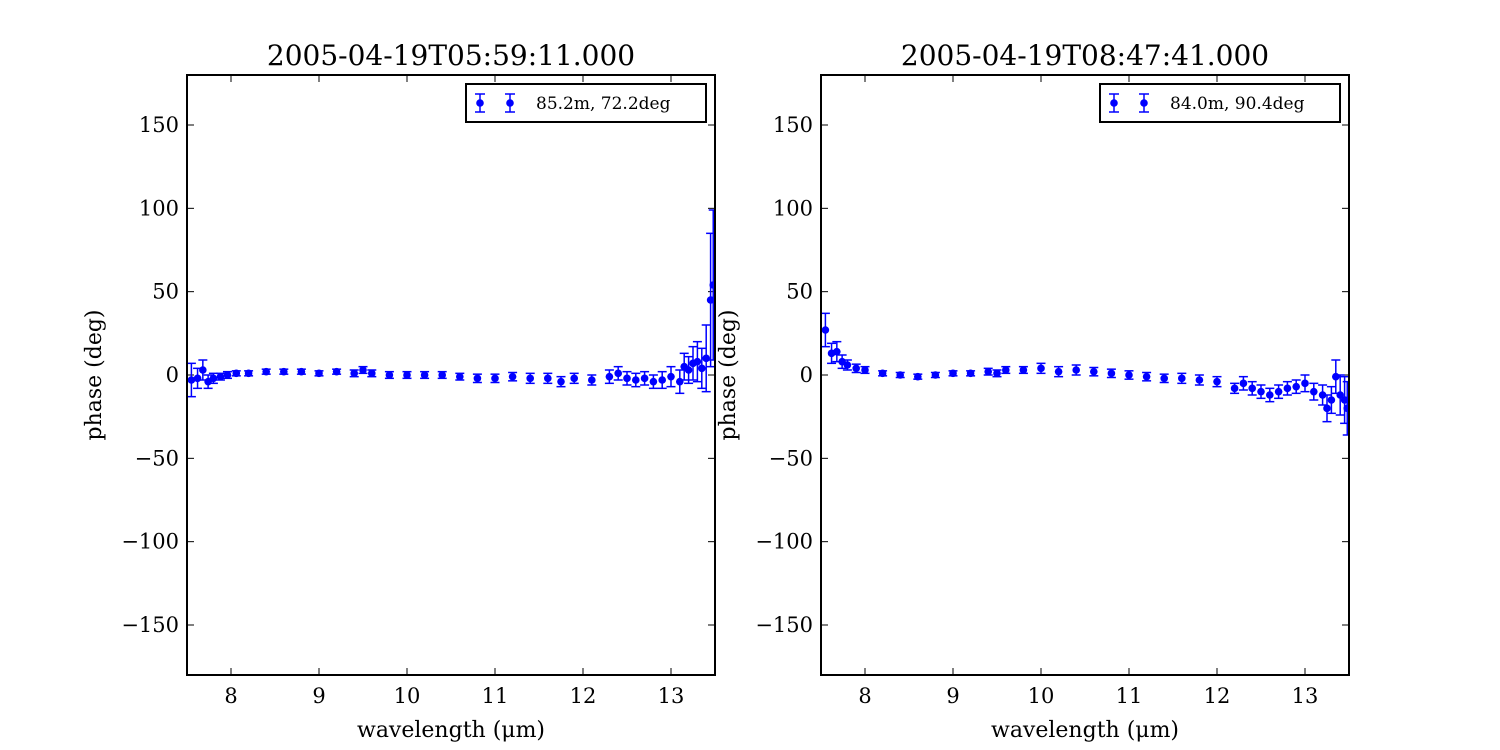 This screenshot has height=750, width=1500. What do you see at coordinates (165, 292) in the screenshot?
I see `y-tick-label: 50` at bounding box center [165, 292].